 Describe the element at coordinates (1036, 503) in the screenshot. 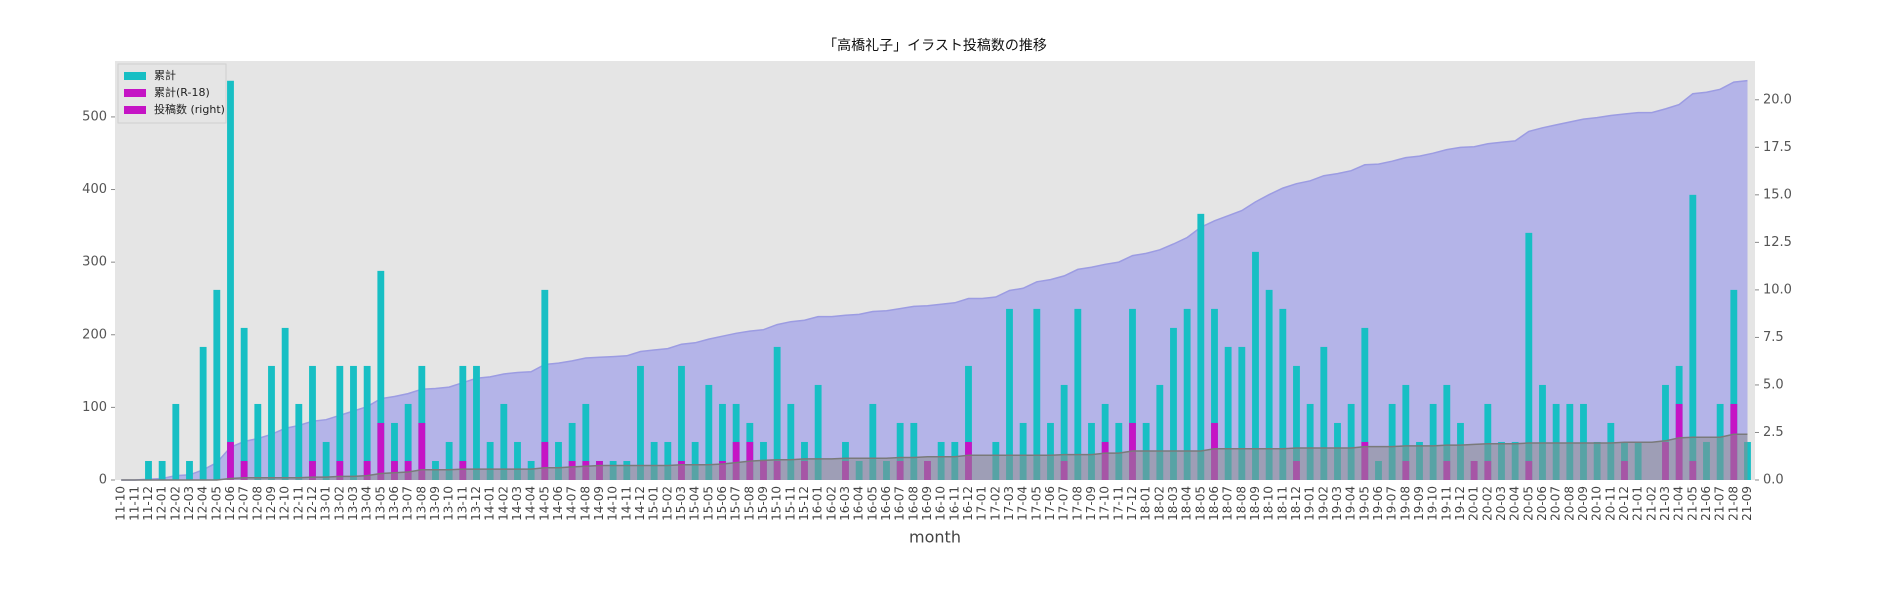

I see `x-tick-label: 17-05` at that location.